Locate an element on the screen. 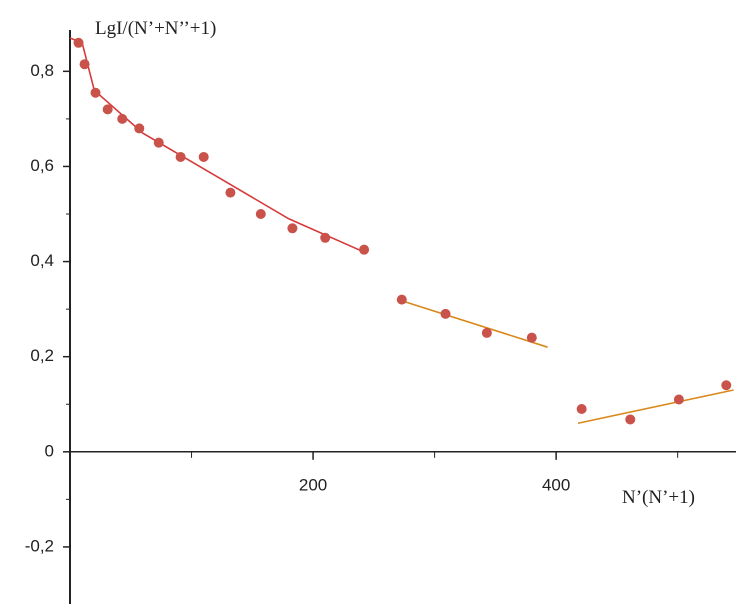 This screenshot has height=604, width=739. y-tick-label: 0,2 is located at coordinates (42, 355).